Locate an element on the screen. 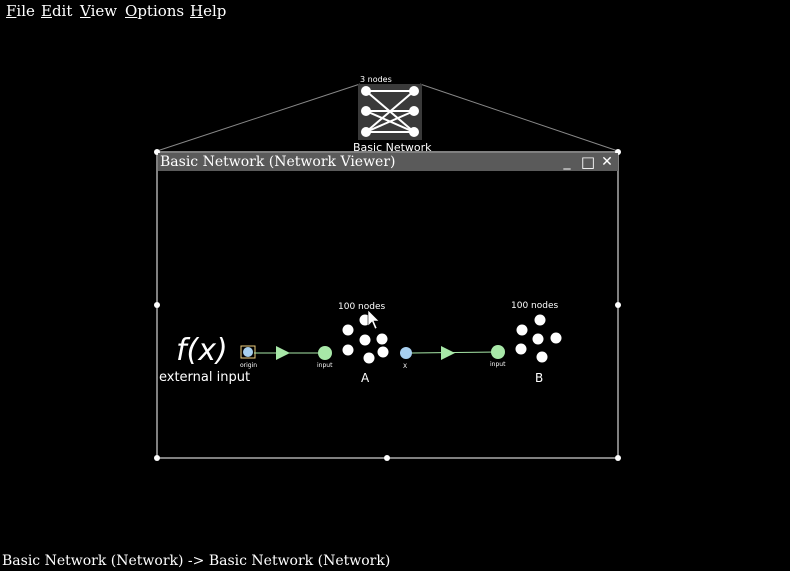  function-label: external input is located at coordinates (204, 377).